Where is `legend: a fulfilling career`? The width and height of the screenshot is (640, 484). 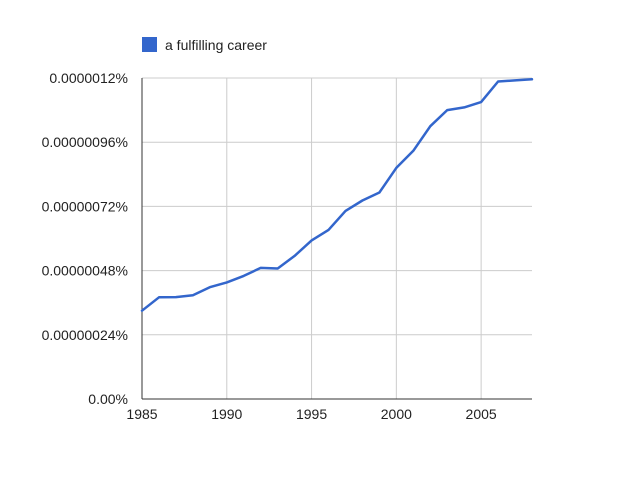
legend: a fulfilling career is located at coordinates (204, 45).